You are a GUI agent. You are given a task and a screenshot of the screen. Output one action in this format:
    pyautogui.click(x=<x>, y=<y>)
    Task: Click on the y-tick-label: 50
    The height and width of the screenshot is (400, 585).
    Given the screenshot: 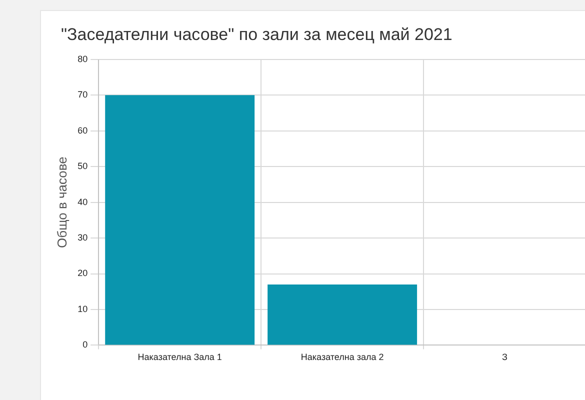 What is the action you would take?
    pyautogui.click(x=83, y=166)
    